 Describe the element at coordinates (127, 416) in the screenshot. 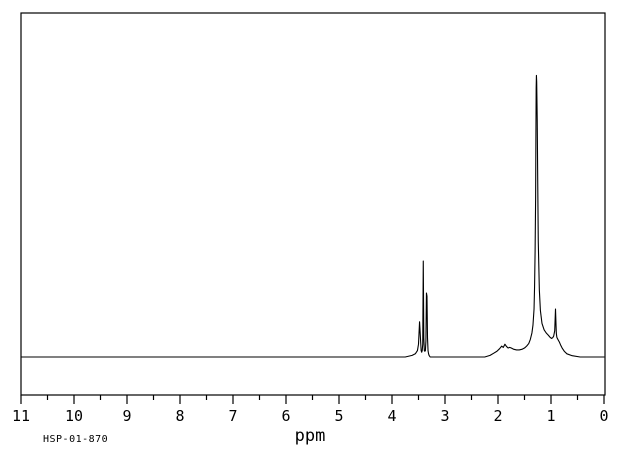

I see `tick-label-9: 9` at that location.